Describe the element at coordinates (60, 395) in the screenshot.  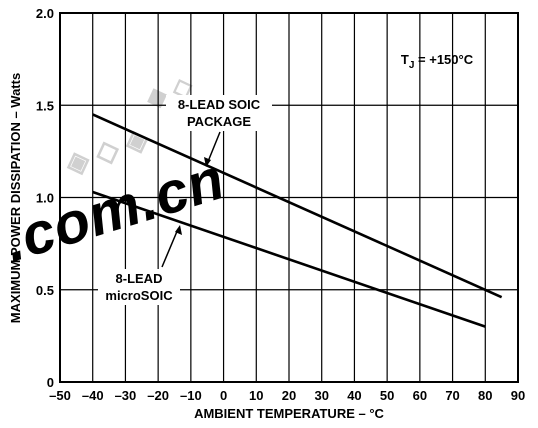
I see `x-tick-label: –50` at that location.